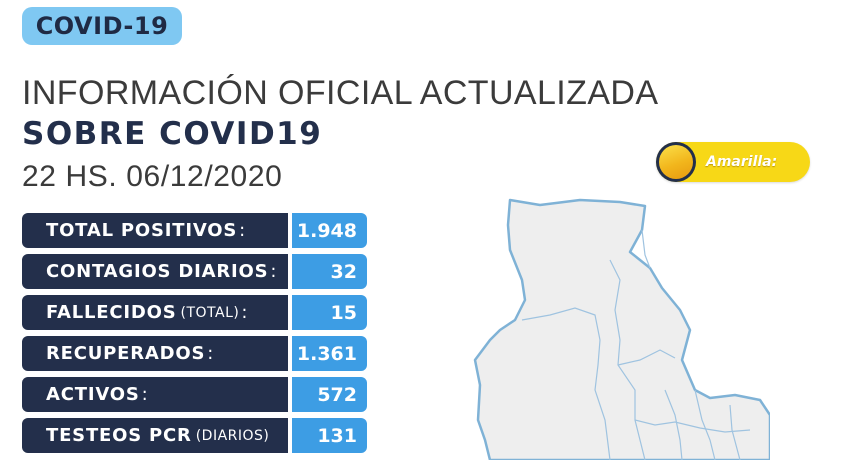 This screenshot has height=460, width=860. I want to click on stat-label: RECUPERADOS, so click(126, 353).